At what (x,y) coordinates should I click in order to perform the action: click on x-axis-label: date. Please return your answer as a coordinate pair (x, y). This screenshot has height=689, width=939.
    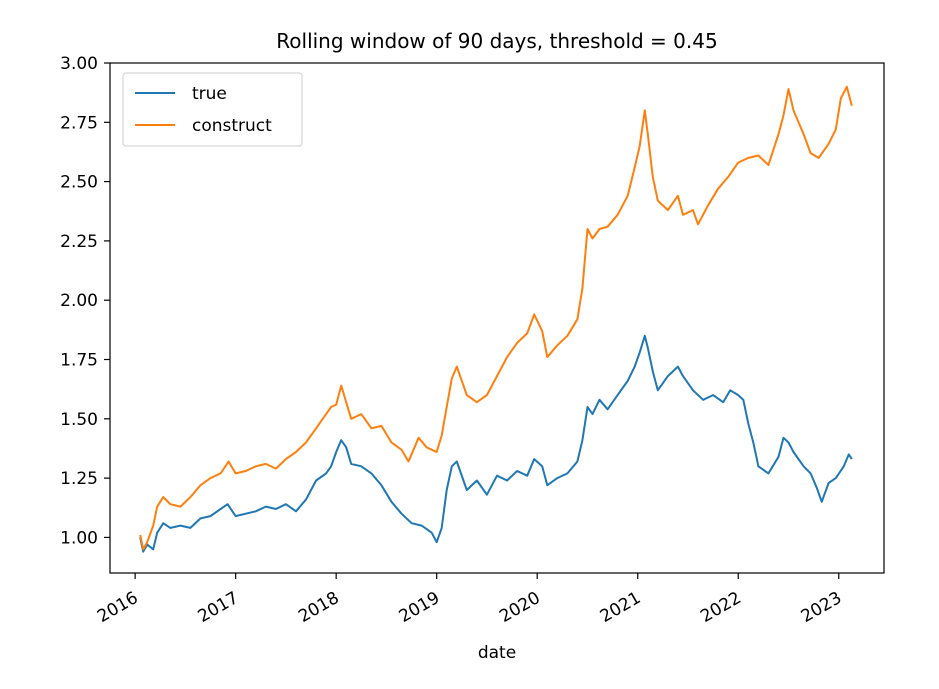
    Looking at the image, I should click on (497, 653).